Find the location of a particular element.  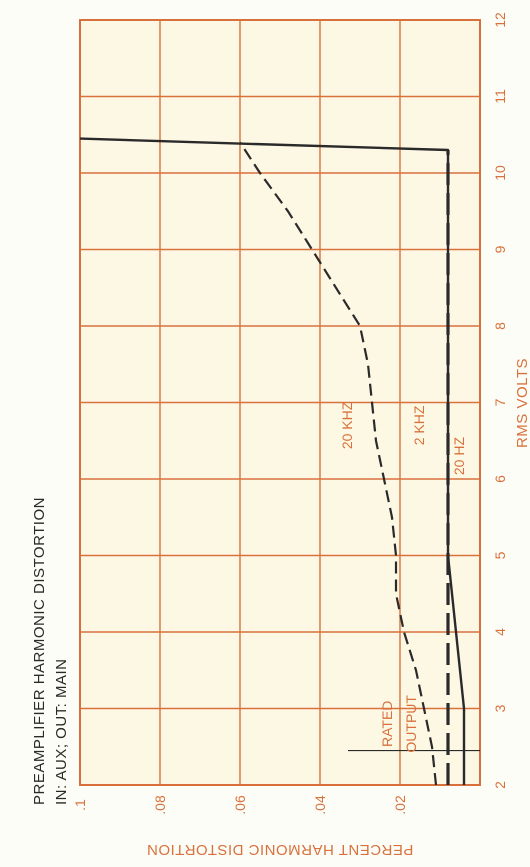

y-tick-label: .1 is located at coordinates (80, 805).